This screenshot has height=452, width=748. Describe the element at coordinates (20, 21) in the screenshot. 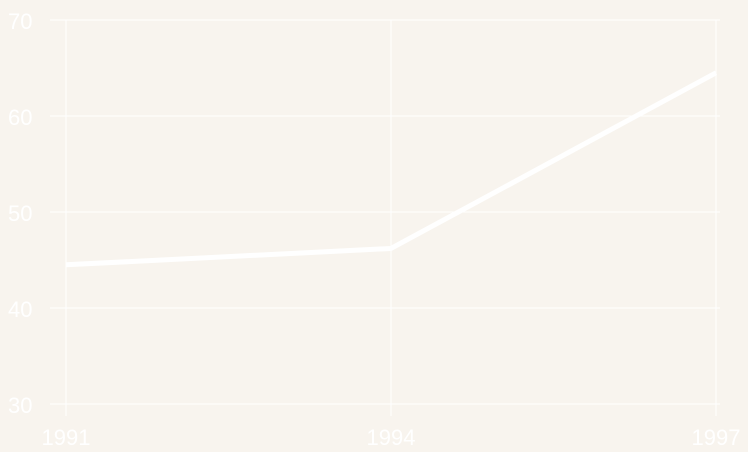

I see `y-tick-label: 70` at that location.